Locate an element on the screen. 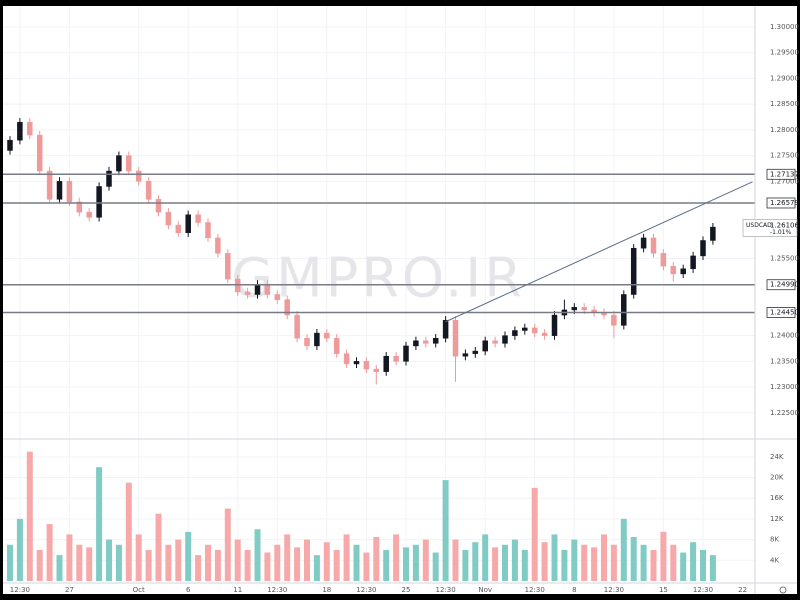  y2-tick-label: 16K is located at coordinates (777, 498).